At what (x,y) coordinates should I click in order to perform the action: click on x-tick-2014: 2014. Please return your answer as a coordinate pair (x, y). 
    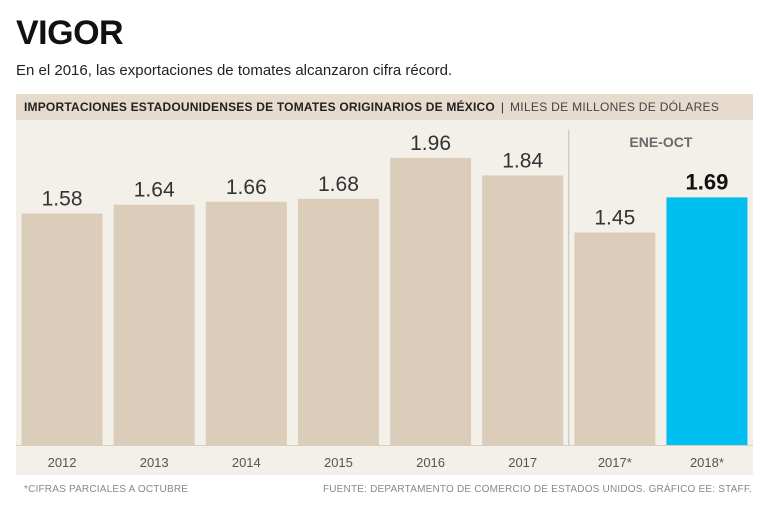
    Looking at the image, I should click on (246, 462).